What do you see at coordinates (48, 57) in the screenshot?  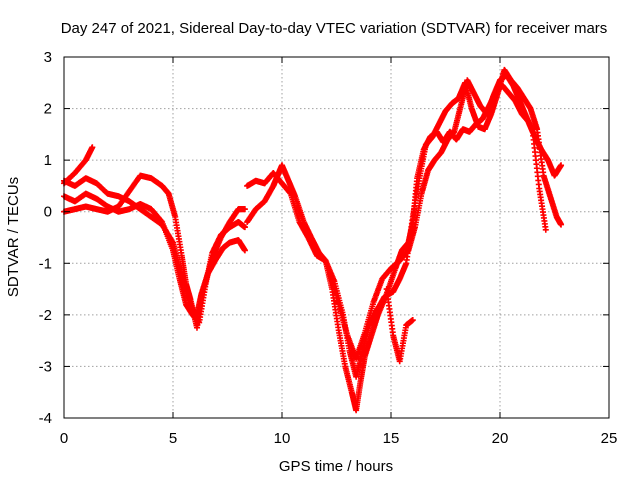 I see `y-tick-label: 3` at bounding box center [48, 57].